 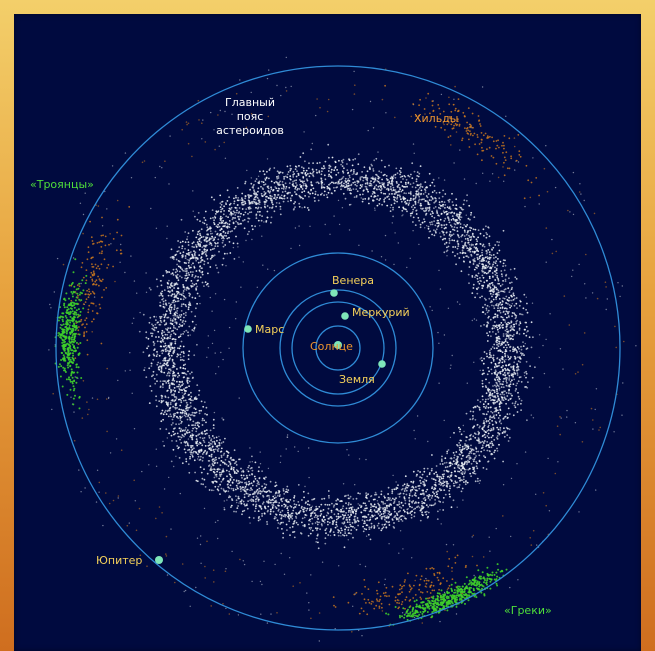 What do you see at coordinates (338, 345) in the screenshot?
I see `sun-marker` at bounding box center [338, 345].